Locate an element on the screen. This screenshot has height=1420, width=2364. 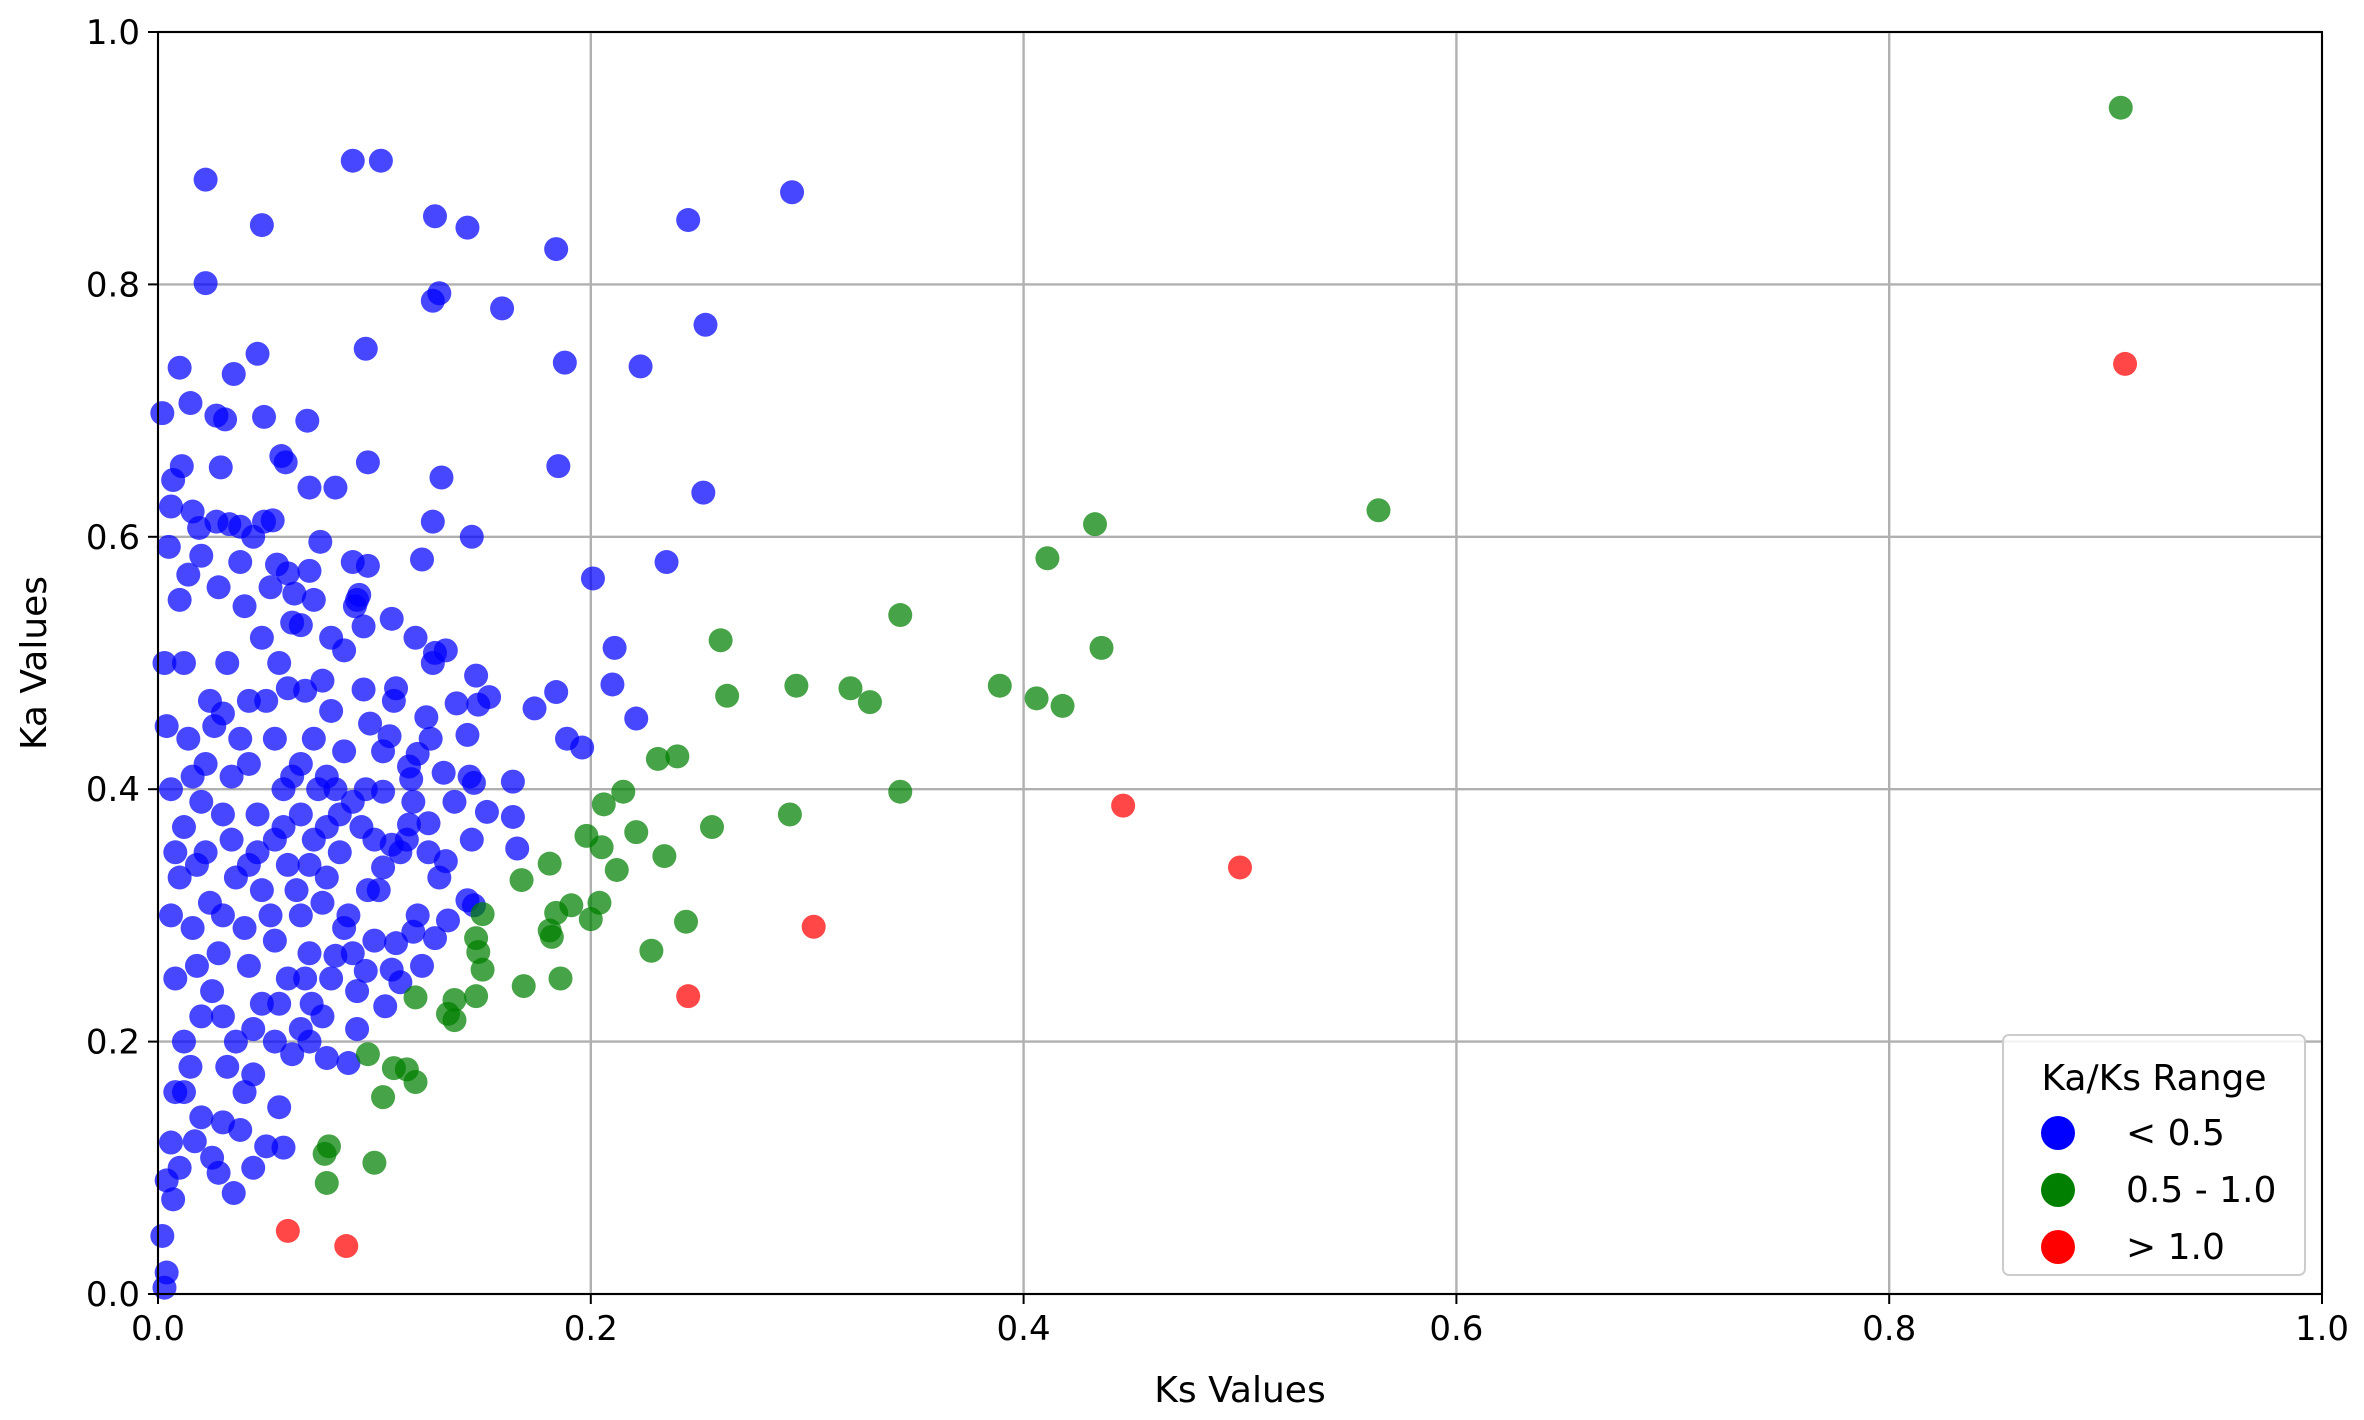
legend-title: Ka/Ks Range is located at coordinates (2153, 1078).